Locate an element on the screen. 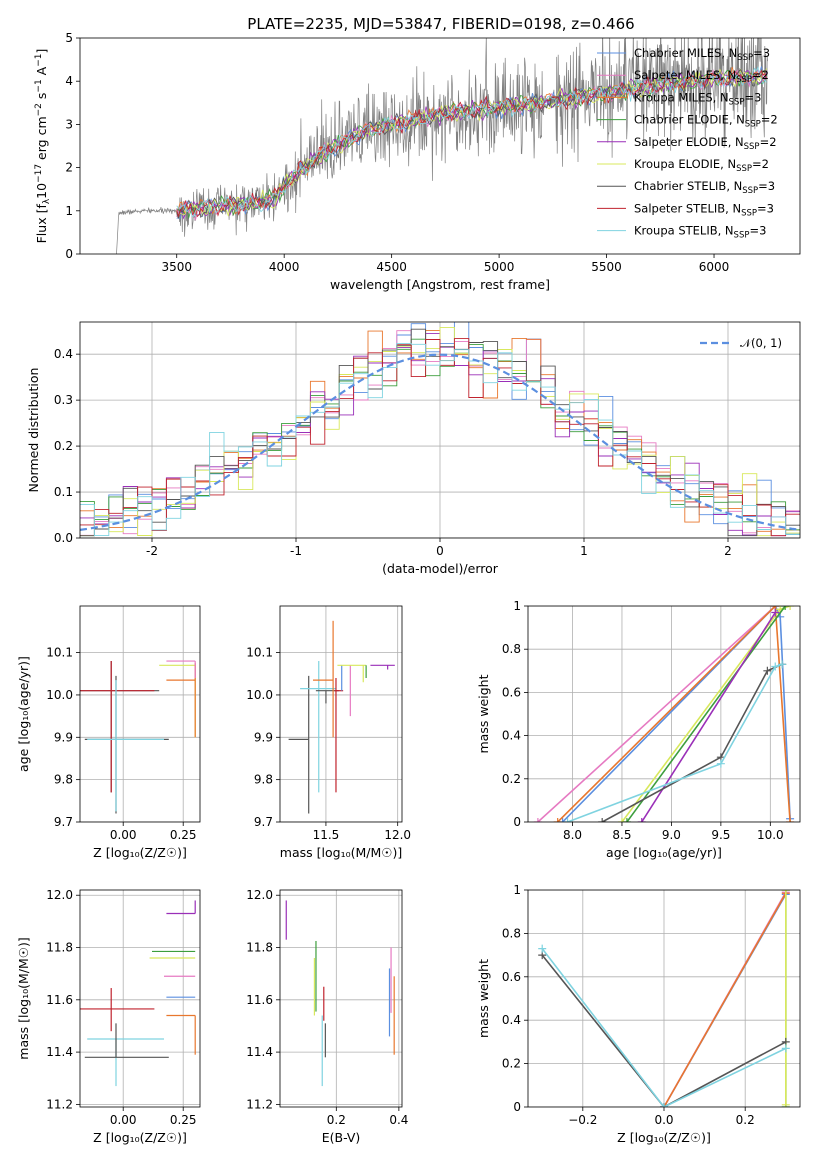 Image resolution: width=819 pixels, height=1170 pixels. x-tick-label: 11.5 is located at coordinates (326, 835).